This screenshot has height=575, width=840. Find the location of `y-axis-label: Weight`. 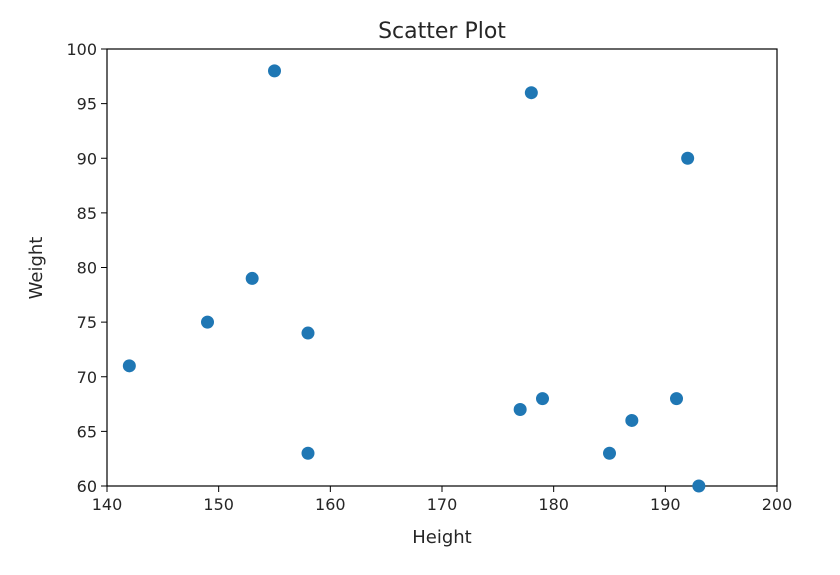

y-axis-label: Weight is located at coordinates (36, 268).